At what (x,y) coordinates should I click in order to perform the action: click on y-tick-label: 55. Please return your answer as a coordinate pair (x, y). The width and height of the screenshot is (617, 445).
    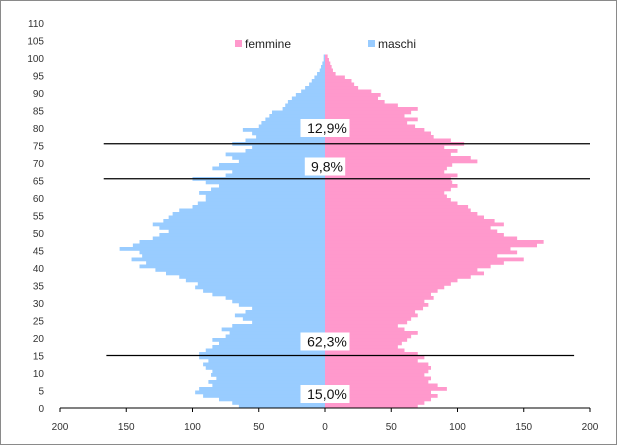
    Looking at the image, I should click on (39, 217).